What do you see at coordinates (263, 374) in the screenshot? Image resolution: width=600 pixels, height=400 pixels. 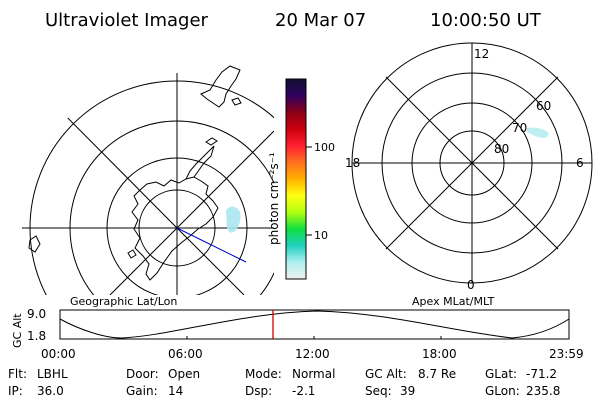 I see `mode-label: Mode:` at bounding box center [263, 374].